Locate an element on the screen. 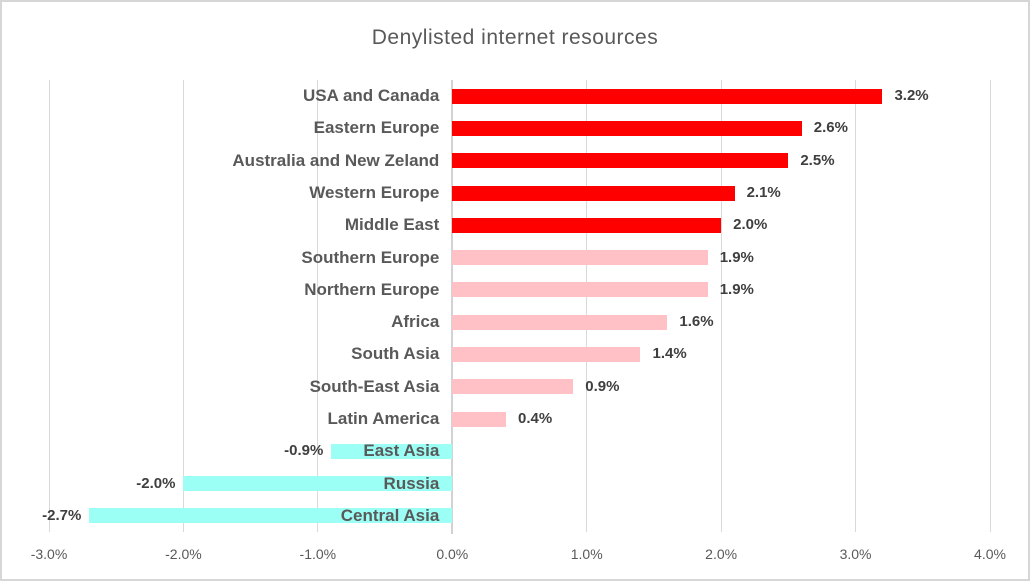 This screenshot has height=581, width=1030. value-label-south-asia: 1.4% is located at coordinates (669, 354).